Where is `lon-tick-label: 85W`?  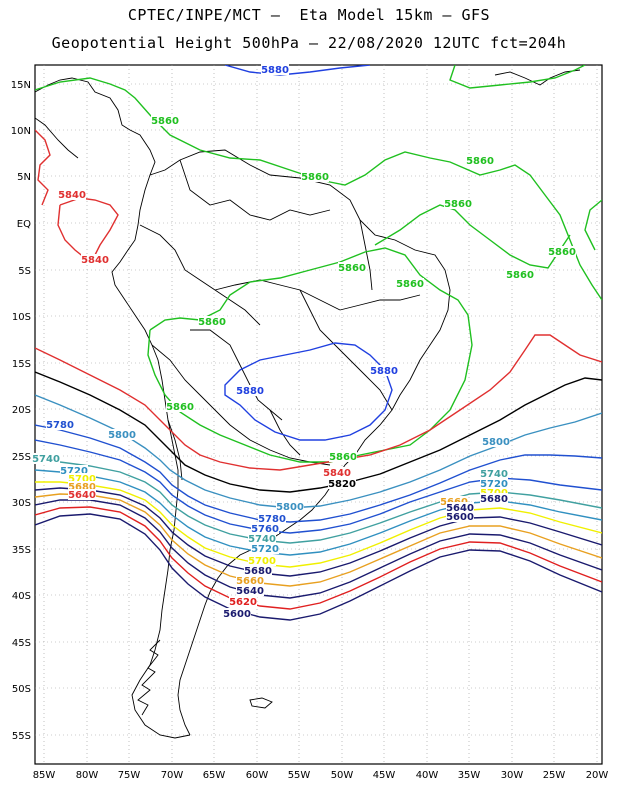 lon-tick-label: 85W is located at coordinates (44, 775).